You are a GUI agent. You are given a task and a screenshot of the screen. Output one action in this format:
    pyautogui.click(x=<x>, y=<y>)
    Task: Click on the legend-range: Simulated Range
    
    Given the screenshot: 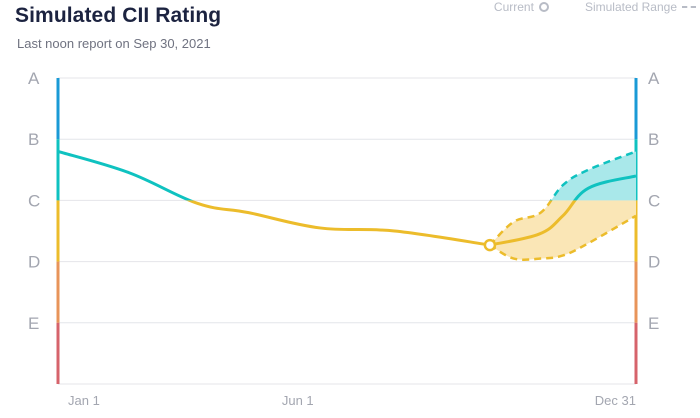 What is the action you would take?
    pyautogui.click(x=640, y=7)
    